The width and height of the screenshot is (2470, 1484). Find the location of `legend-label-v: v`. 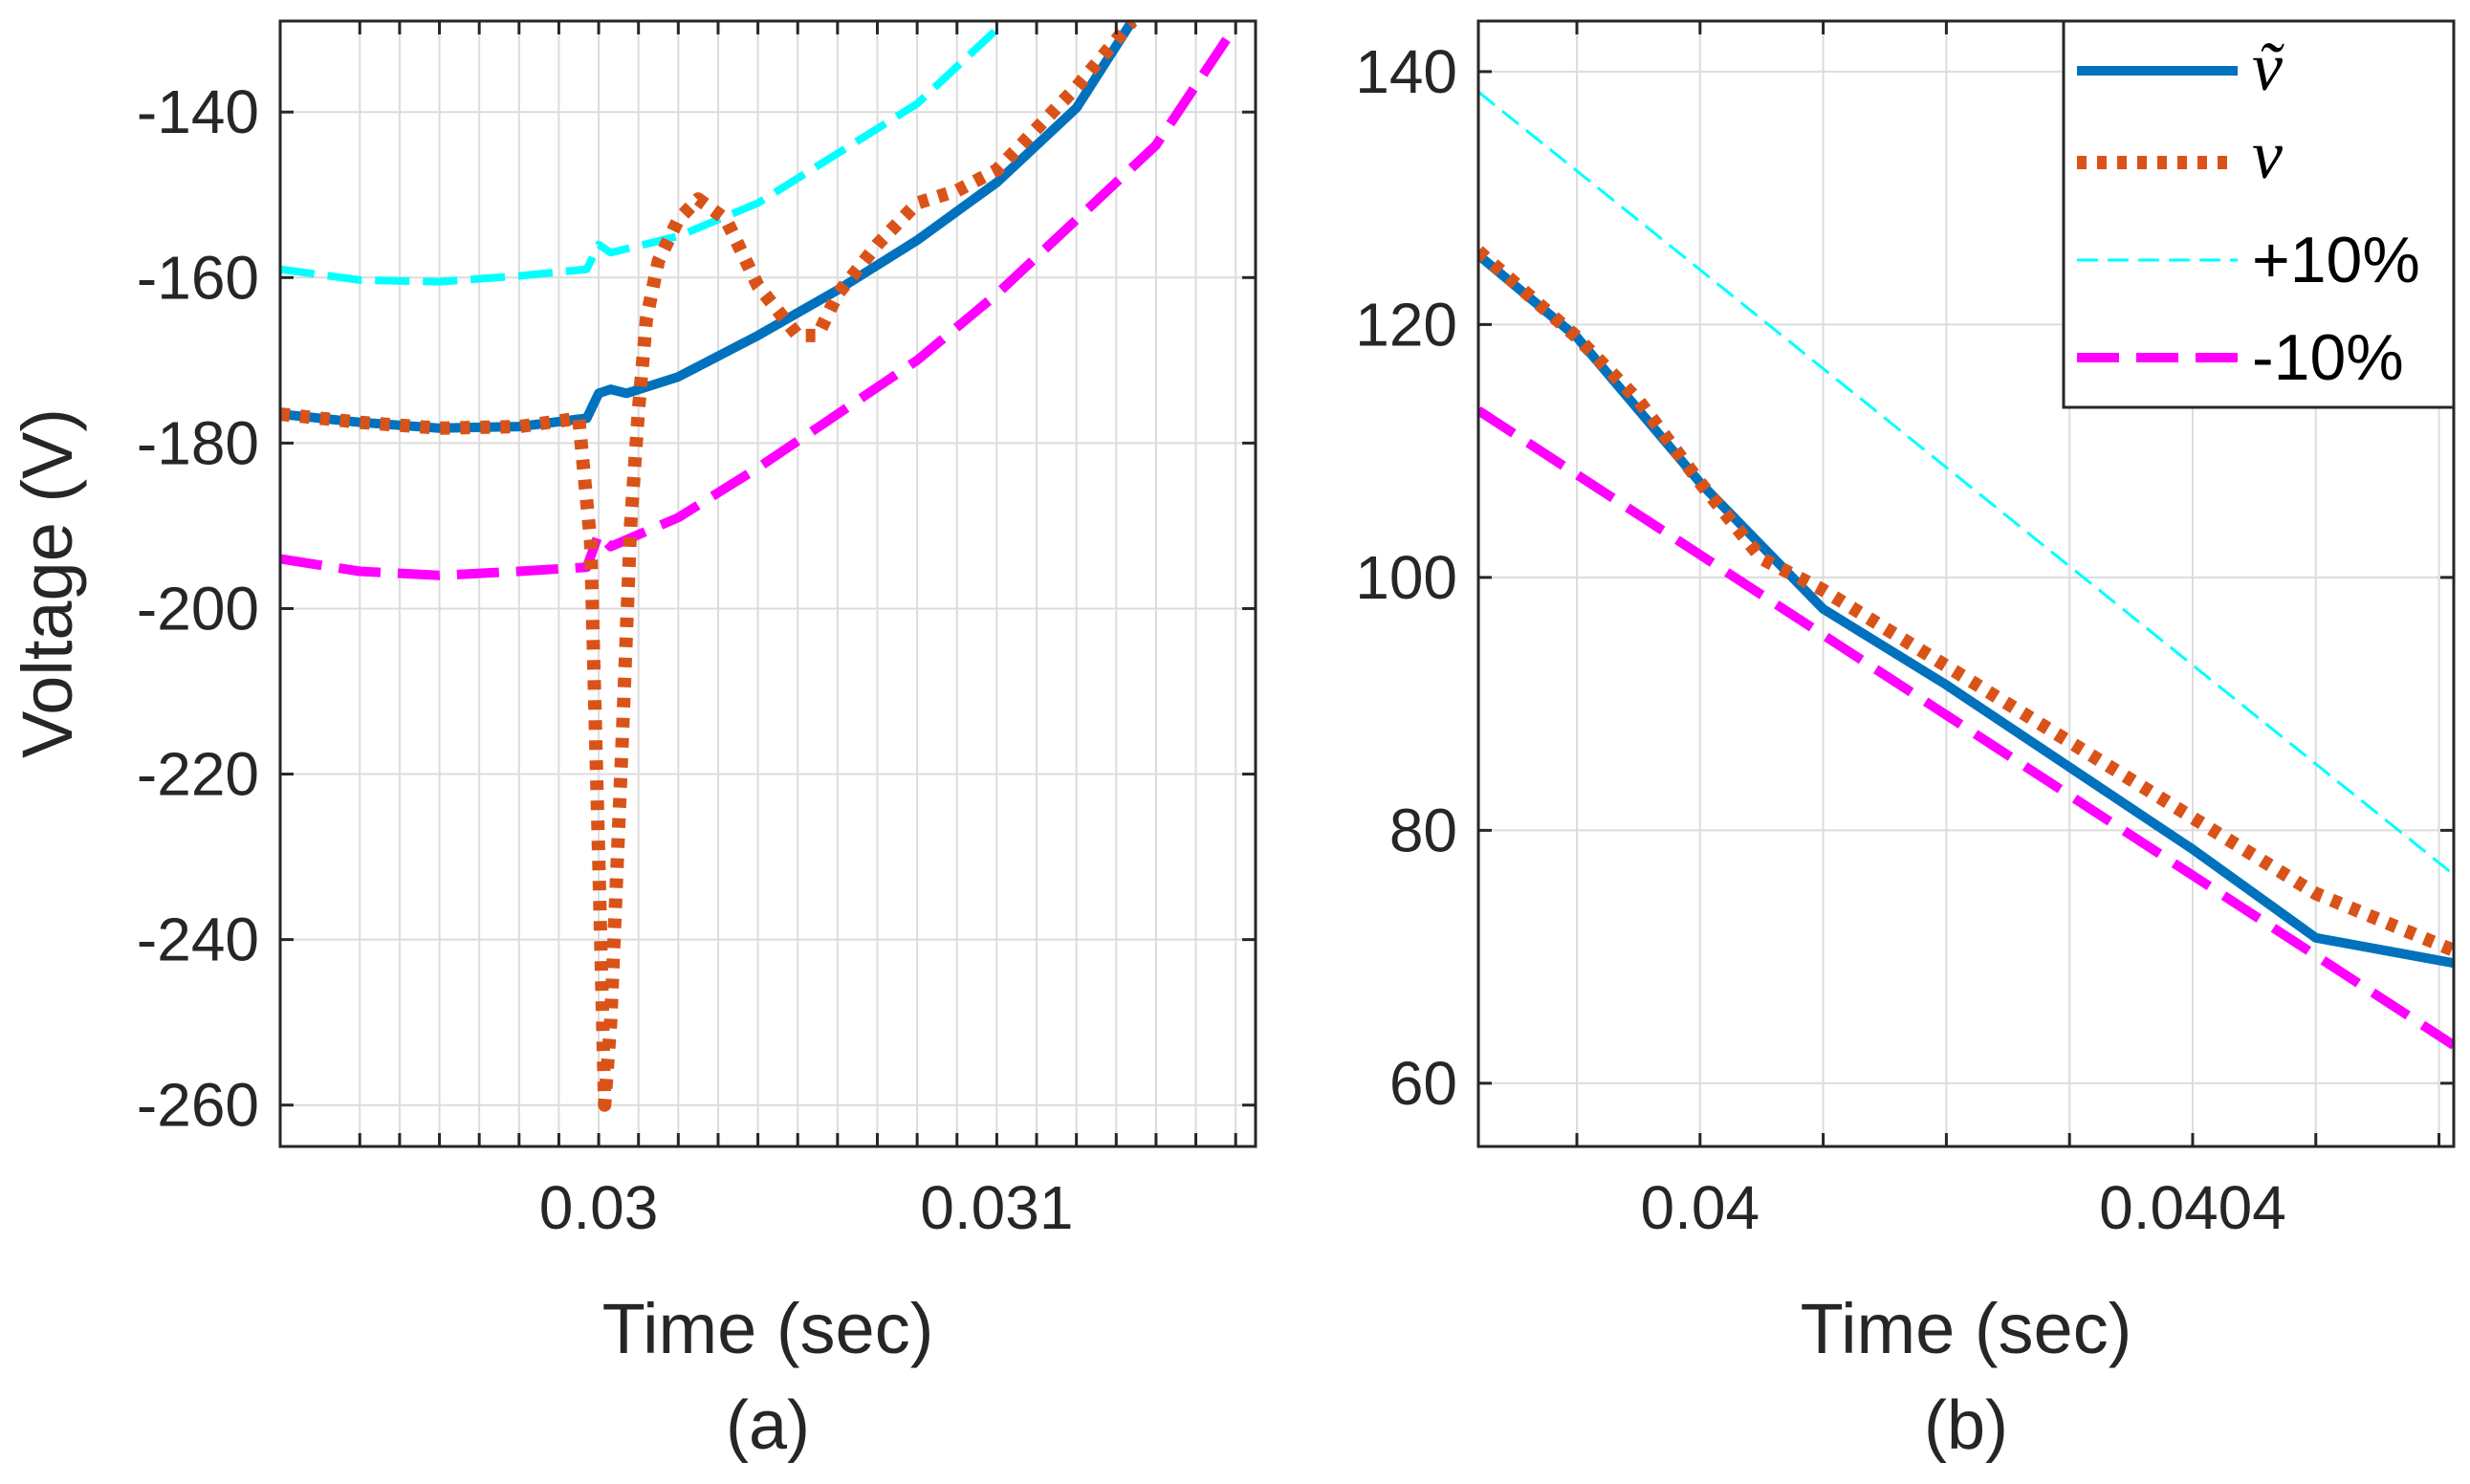

legend-label-v: v is located at coordinates (2267, 155).